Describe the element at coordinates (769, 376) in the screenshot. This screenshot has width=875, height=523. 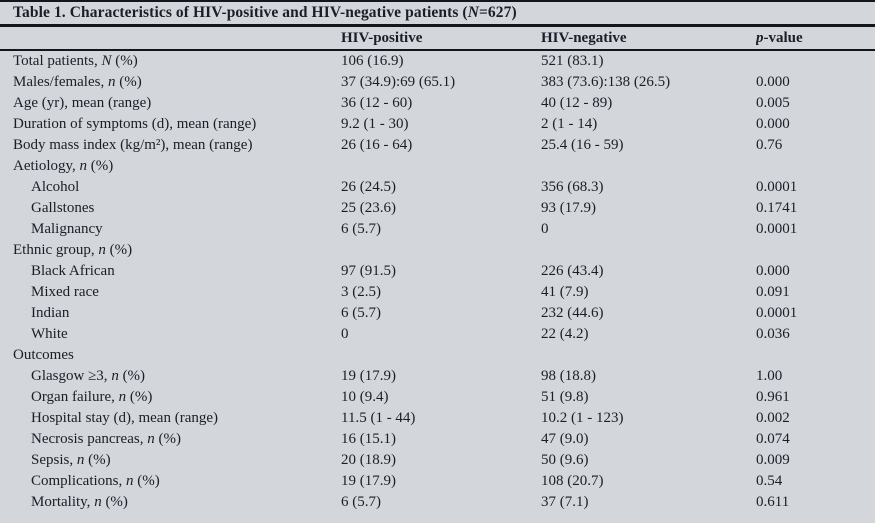
I see `cell-p-value: 1.00` at that location.